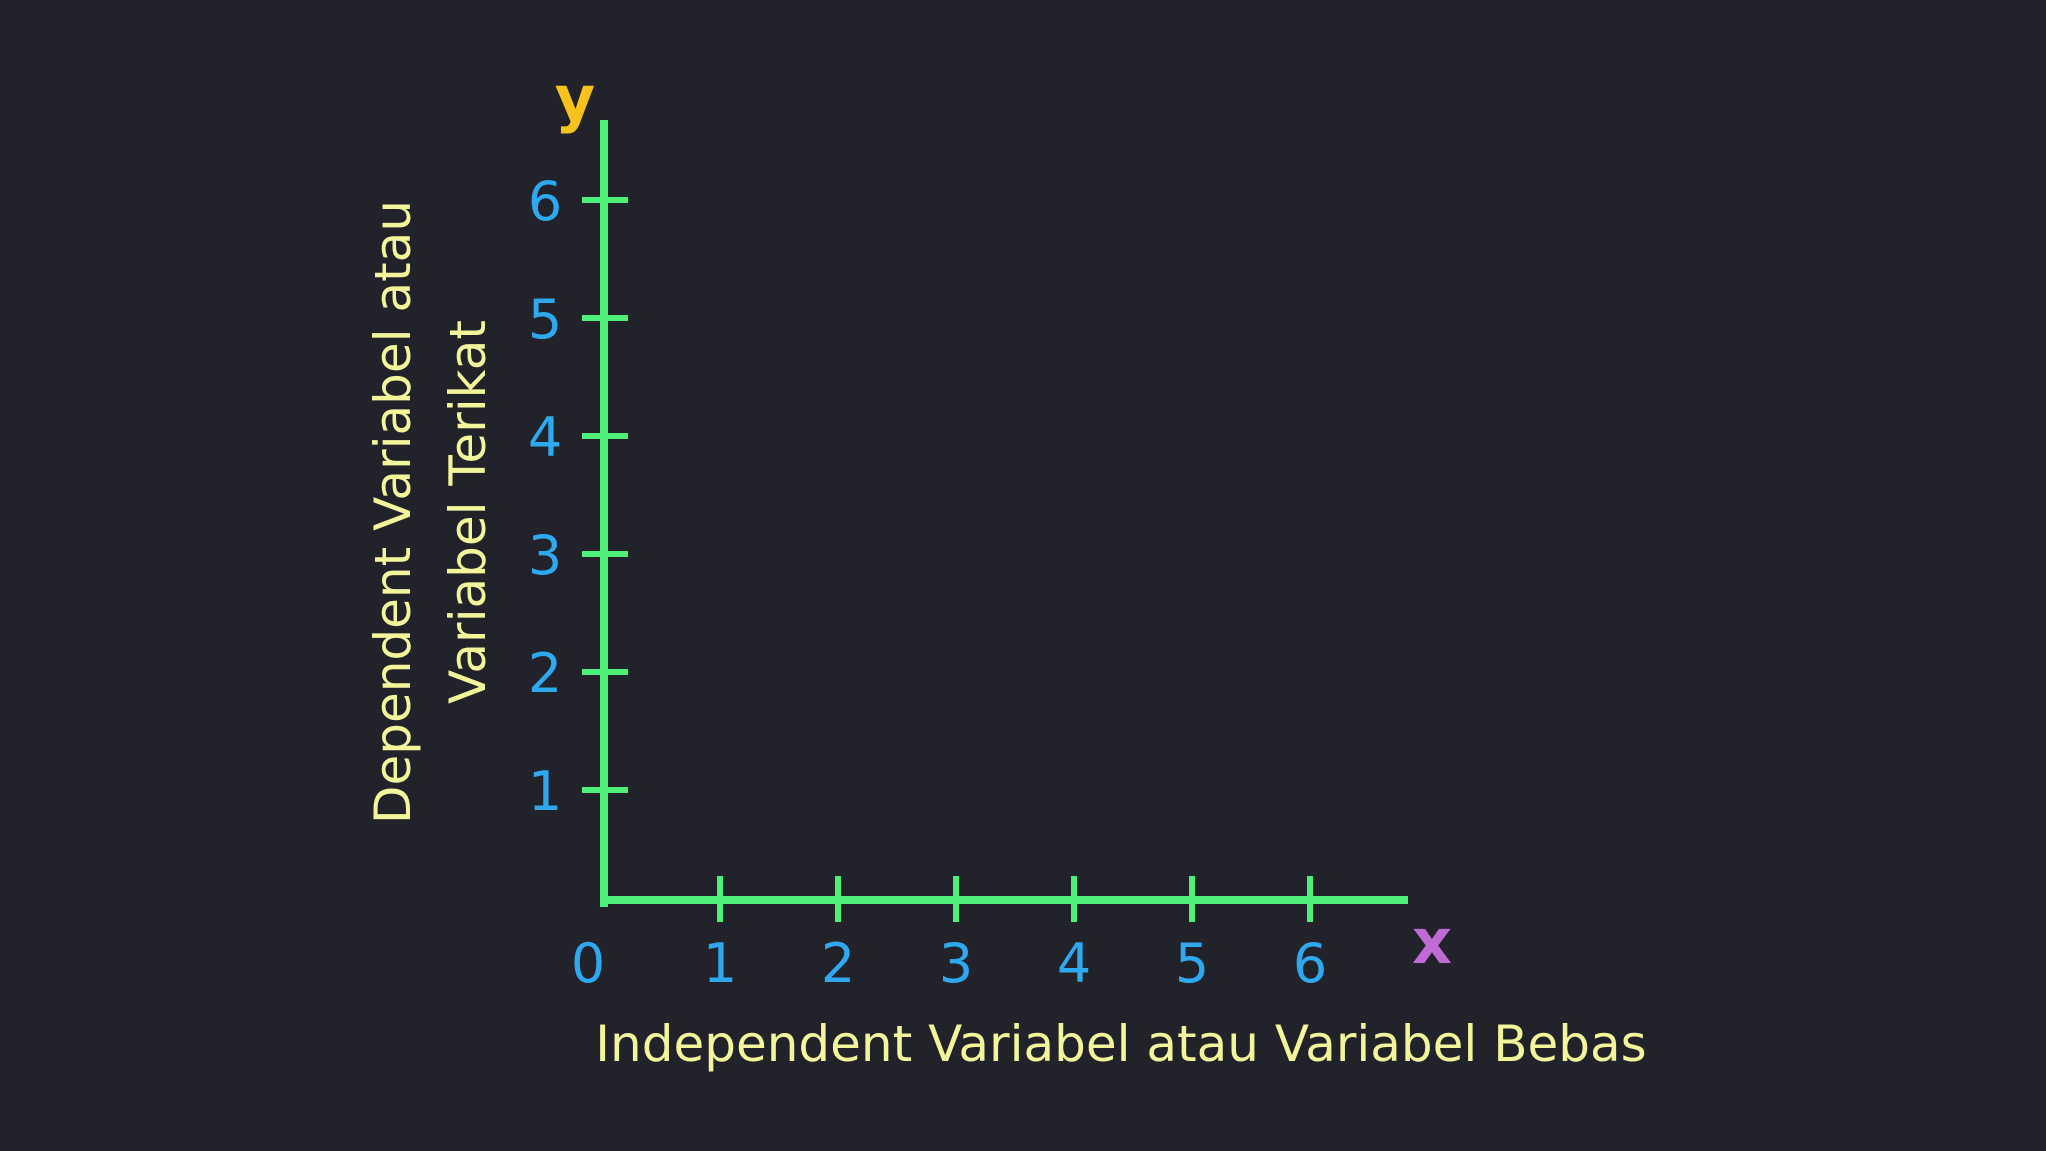 The height and width of the screenshot is (1151, 2046). I want to click on y-tick-label: 2, so click(545, 673).